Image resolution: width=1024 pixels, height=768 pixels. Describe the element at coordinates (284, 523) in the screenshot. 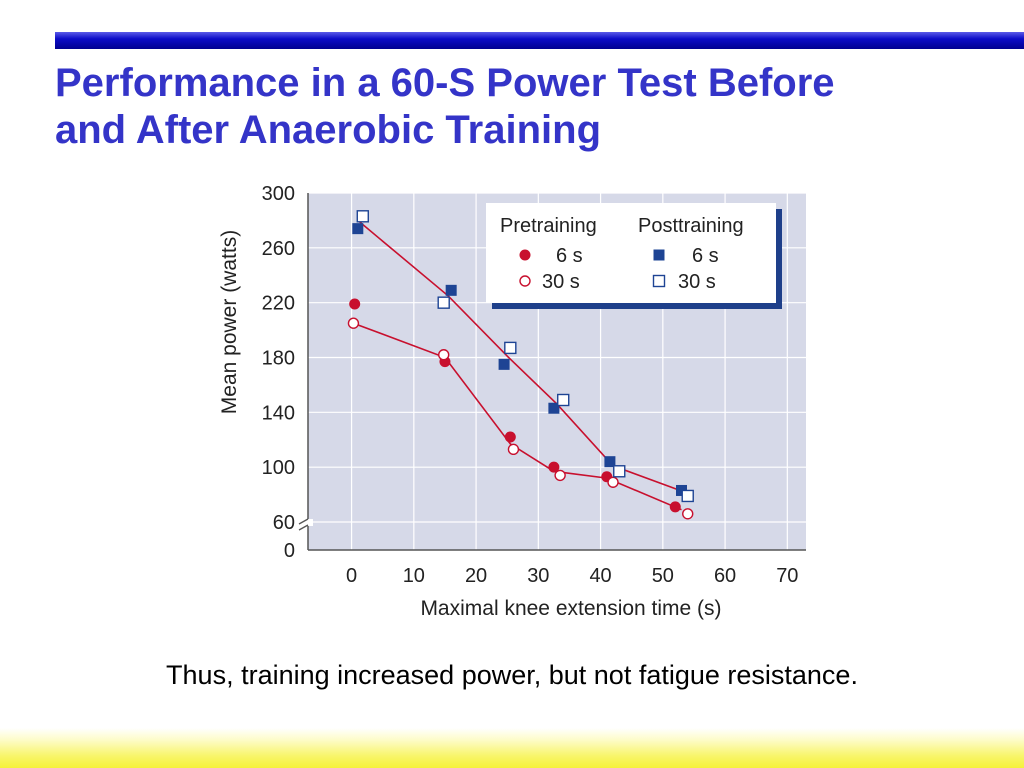

I see `y-tick-label: 60` at that location.